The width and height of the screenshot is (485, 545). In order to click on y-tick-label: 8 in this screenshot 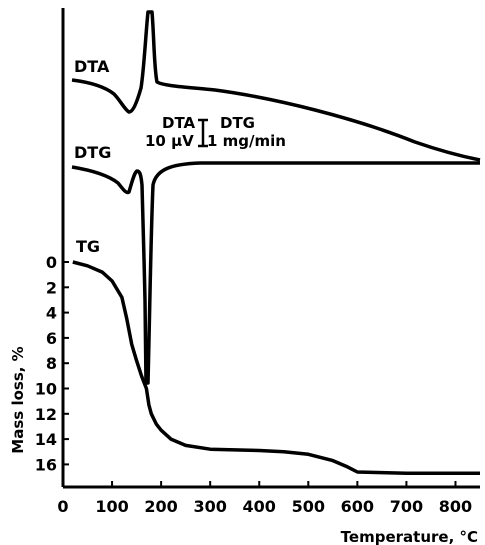, I will do `click(51, 363)`.